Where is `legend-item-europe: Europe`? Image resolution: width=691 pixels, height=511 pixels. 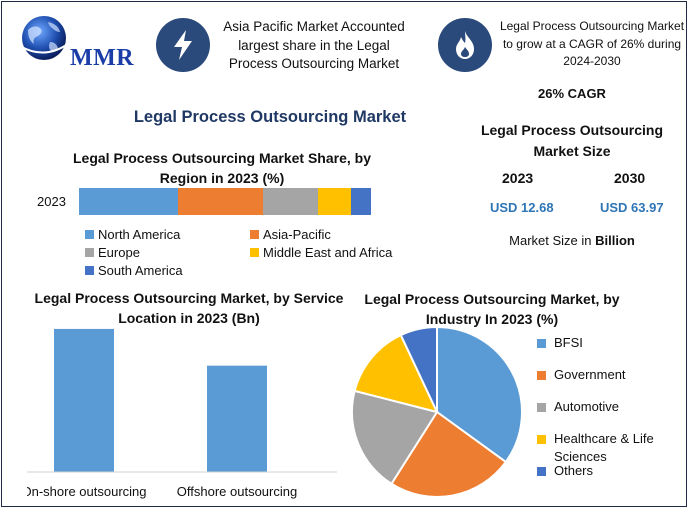
legend-item-europe: Europe is located at coordinates (112, 252).